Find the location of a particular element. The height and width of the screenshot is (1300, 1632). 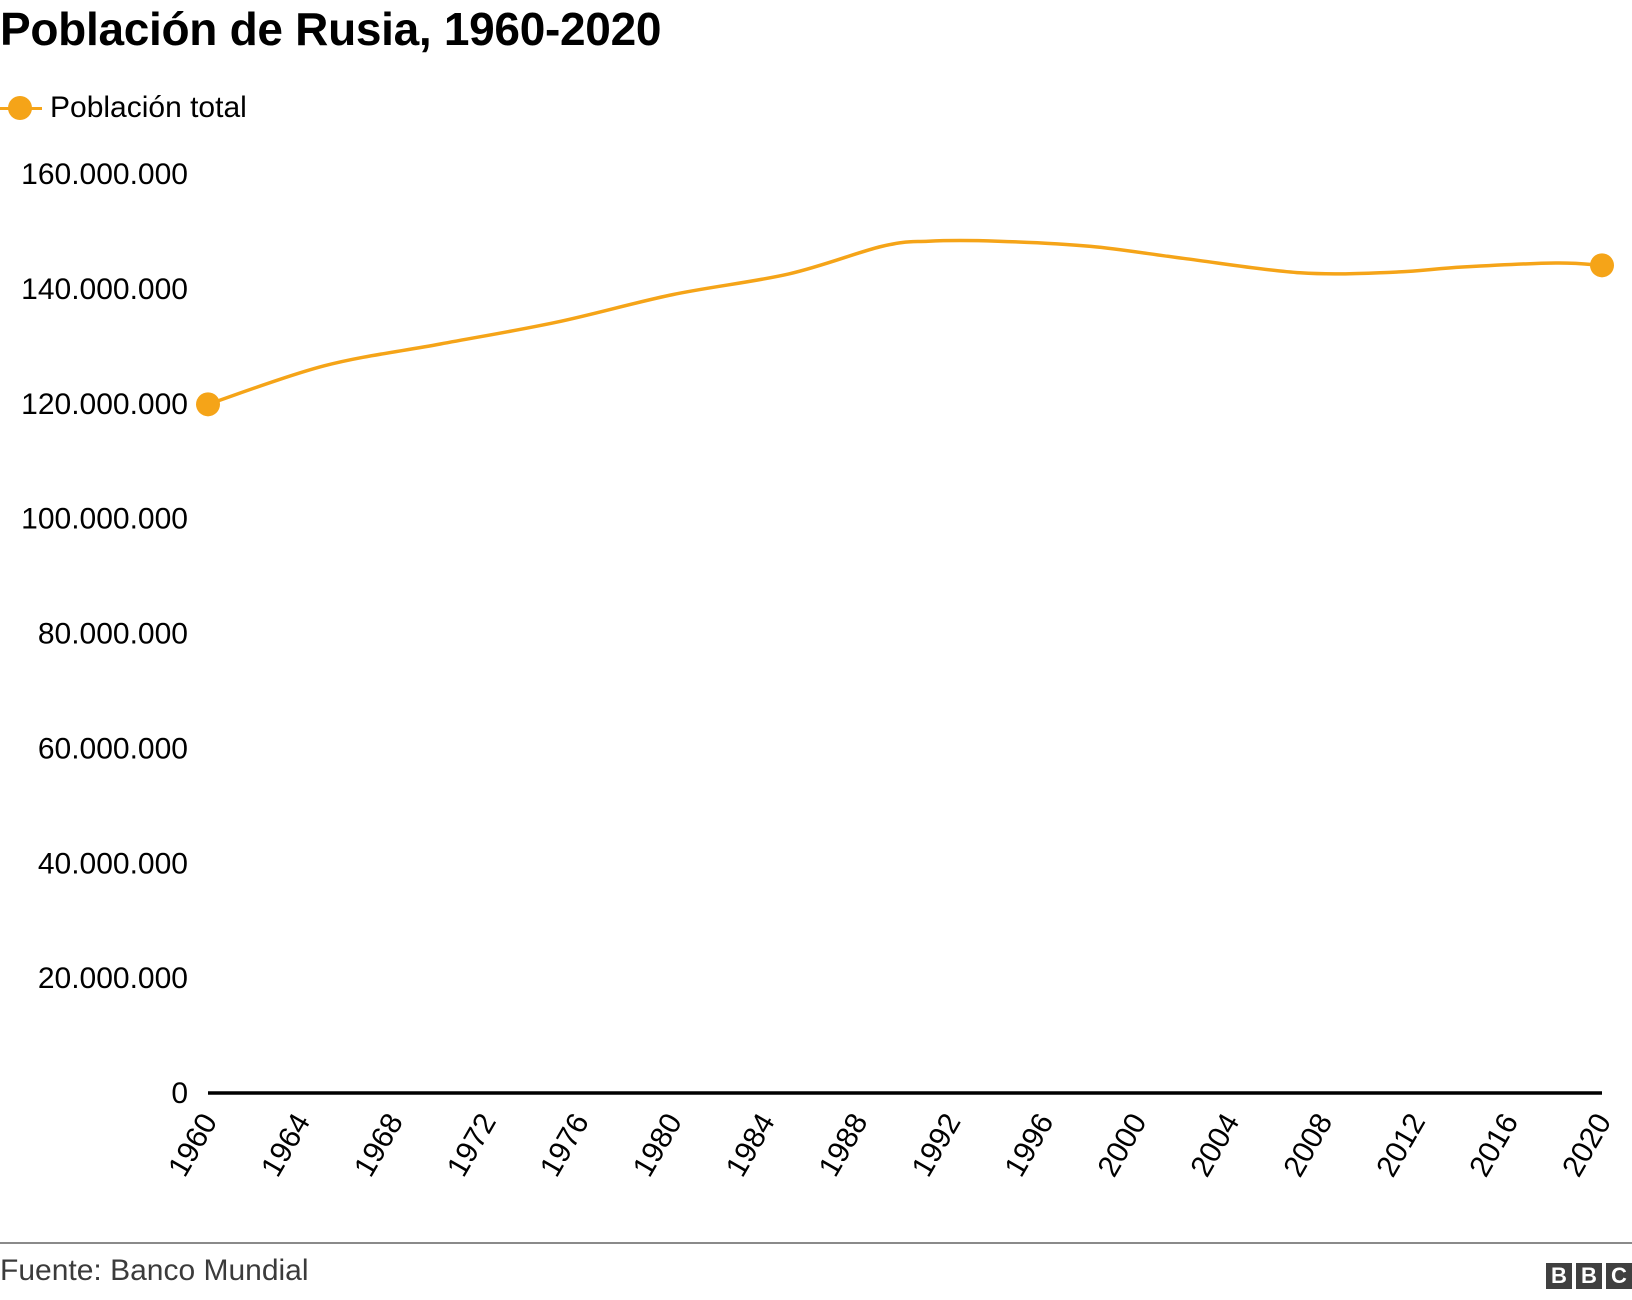

y-tick-label: 0 is located at coordinates (179, 1093).